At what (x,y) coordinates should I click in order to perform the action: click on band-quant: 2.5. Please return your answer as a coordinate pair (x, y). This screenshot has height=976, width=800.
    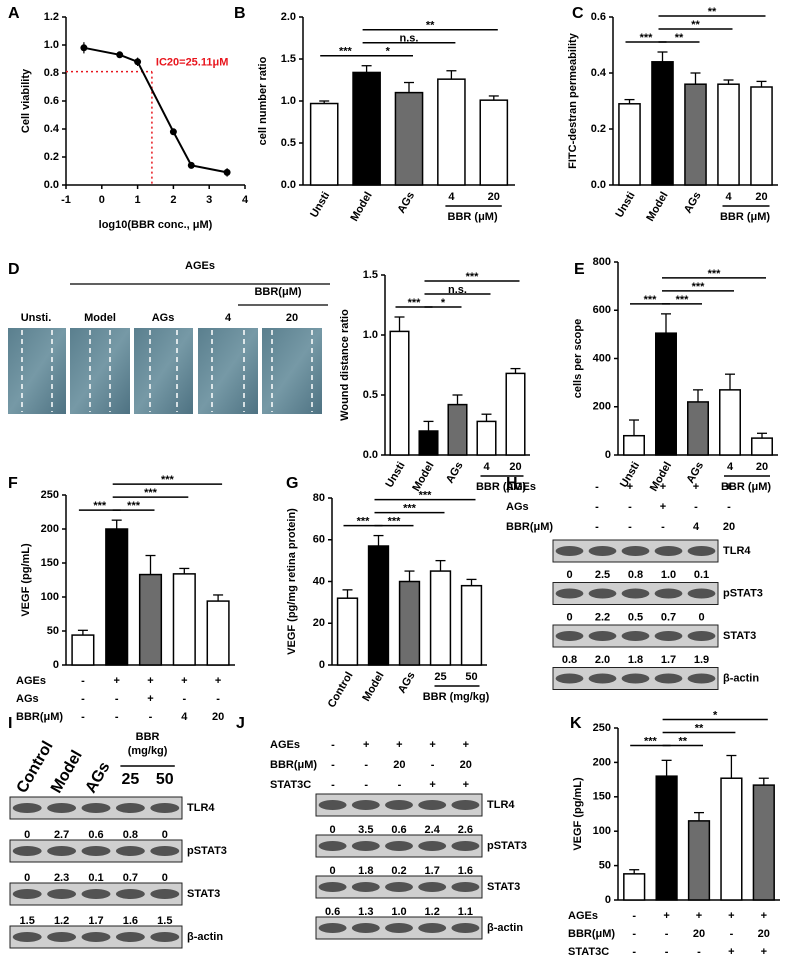
    Looking at the image, I should click on (602, 575).